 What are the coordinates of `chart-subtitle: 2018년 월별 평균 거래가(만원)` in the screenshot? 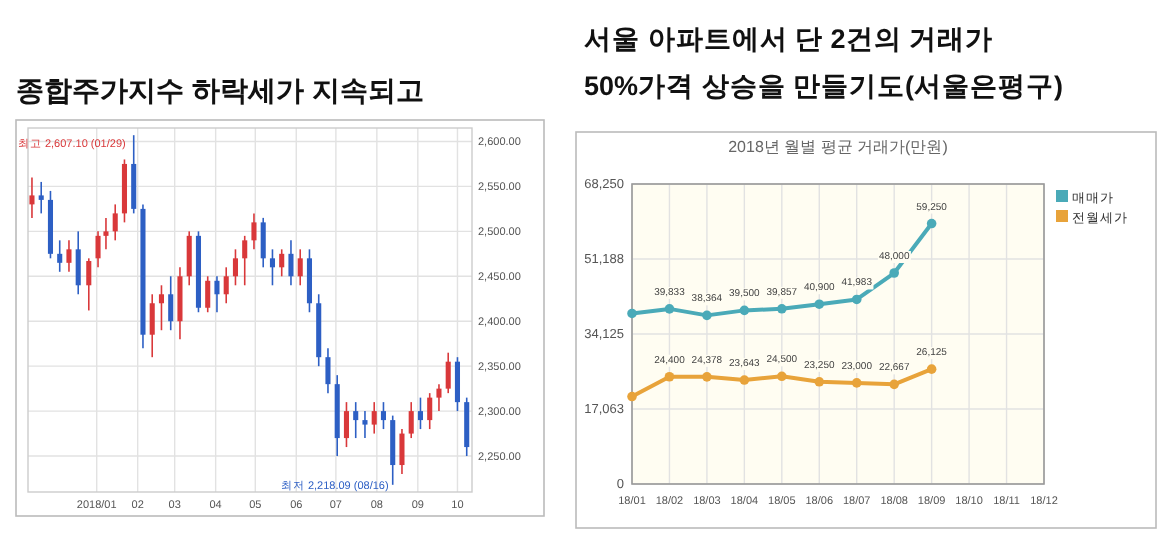 It's located at (838, 147).